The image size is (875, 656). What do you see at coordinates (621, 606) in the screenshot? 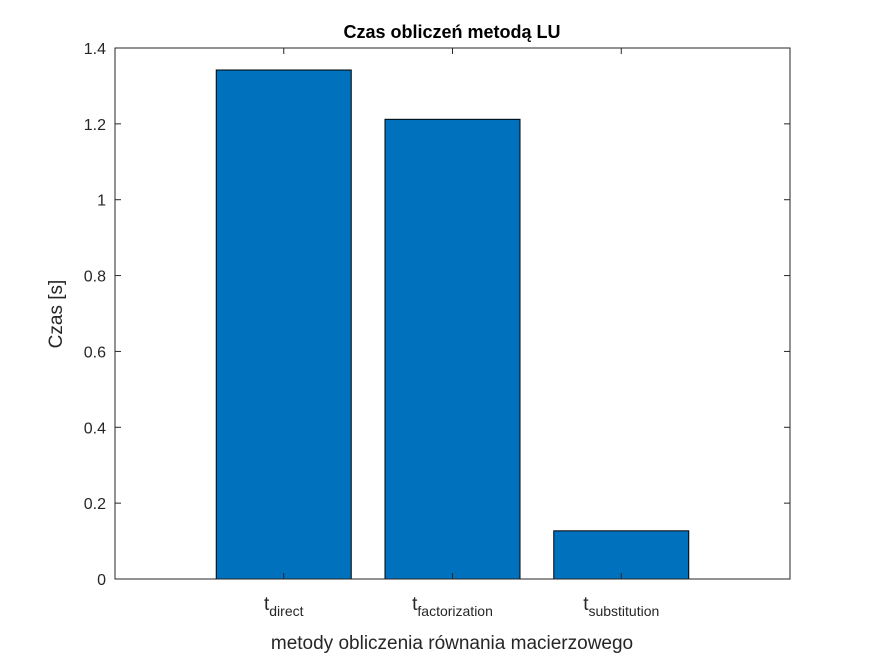
I see `x-tick-label: tsubstitution` at bounding box center [621, 606].